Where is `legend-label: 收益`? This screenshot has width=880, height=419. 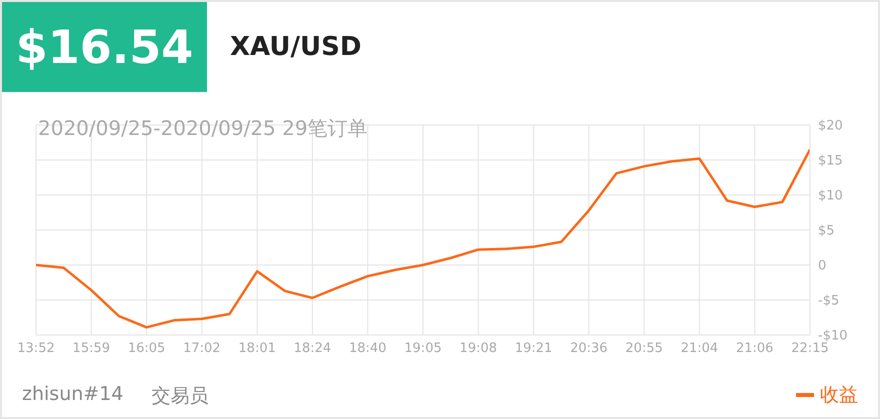 legend-label: 收益 is located at coordinates (838, 395).